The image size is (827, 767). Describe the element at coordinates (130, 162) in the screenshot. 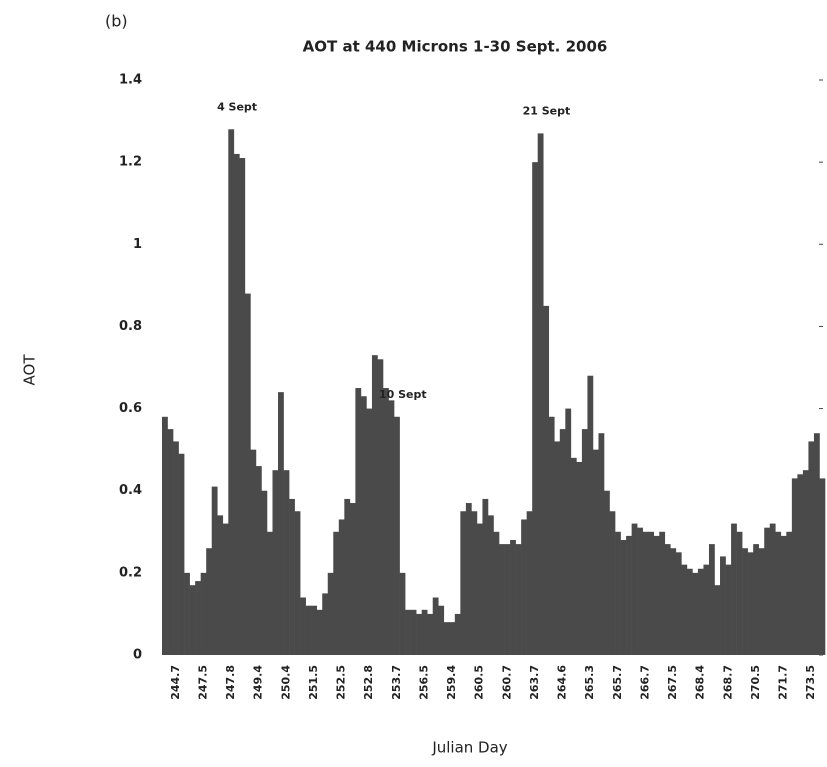

I see `y-tick-label: 1.2` at that location.